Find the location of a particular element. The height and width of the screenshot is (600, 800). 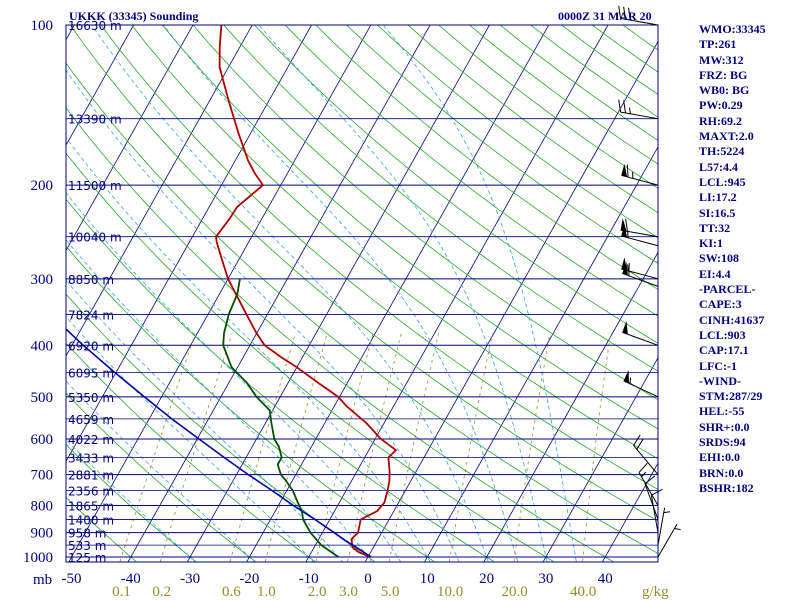

pressure-tick-label: 700 is located at coordinates (42, 476).